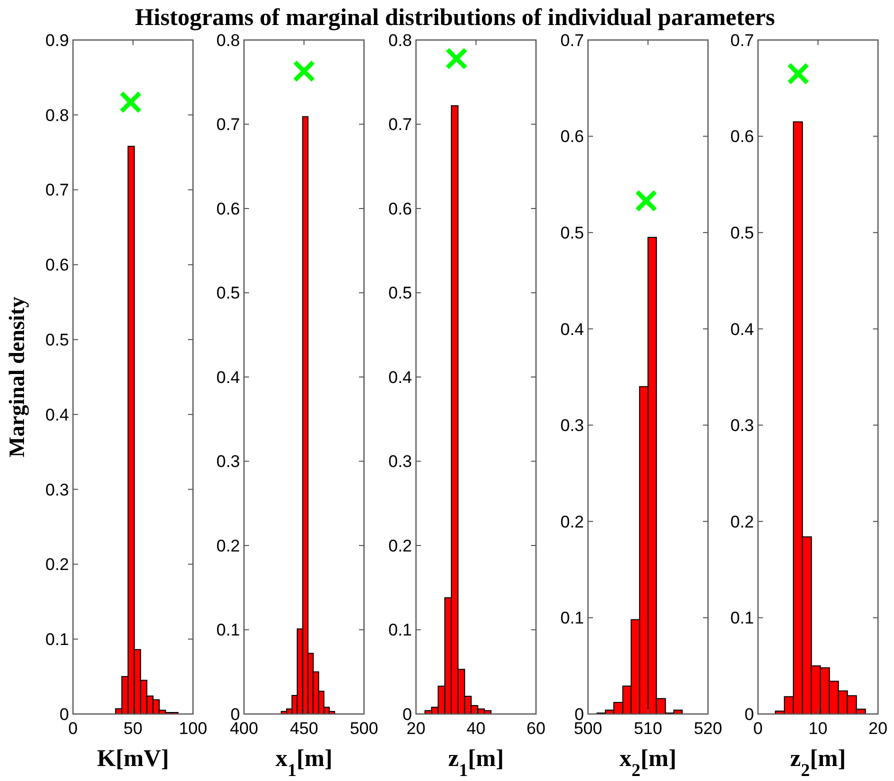  What do you see at coordinates (476, 763) in the screenshot?
I see `x-axis-title: z$_{1}$[m]` at bounding box center [476, 763].